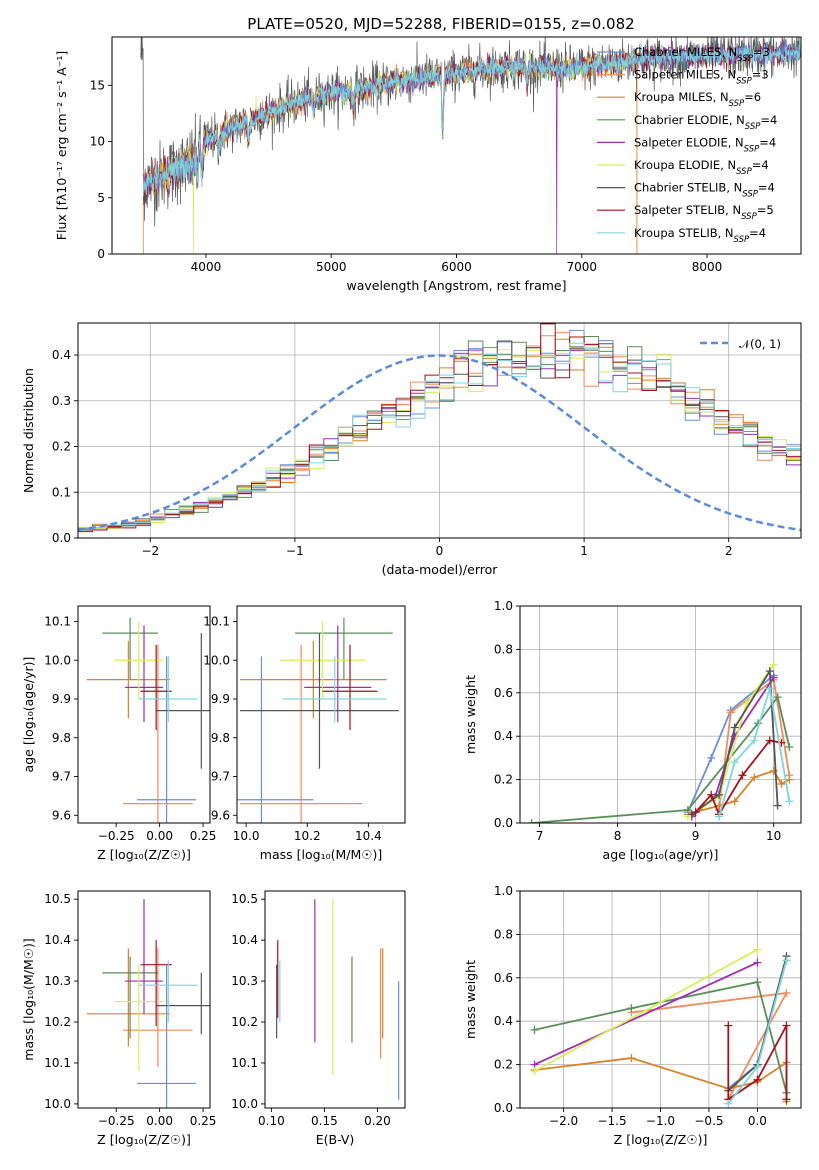  What do you see at coordinates (701, 77) in the screenshot?
I see `legend-entry: Salpeter MILES, NSSP=3` at bounding box center [701, 77].